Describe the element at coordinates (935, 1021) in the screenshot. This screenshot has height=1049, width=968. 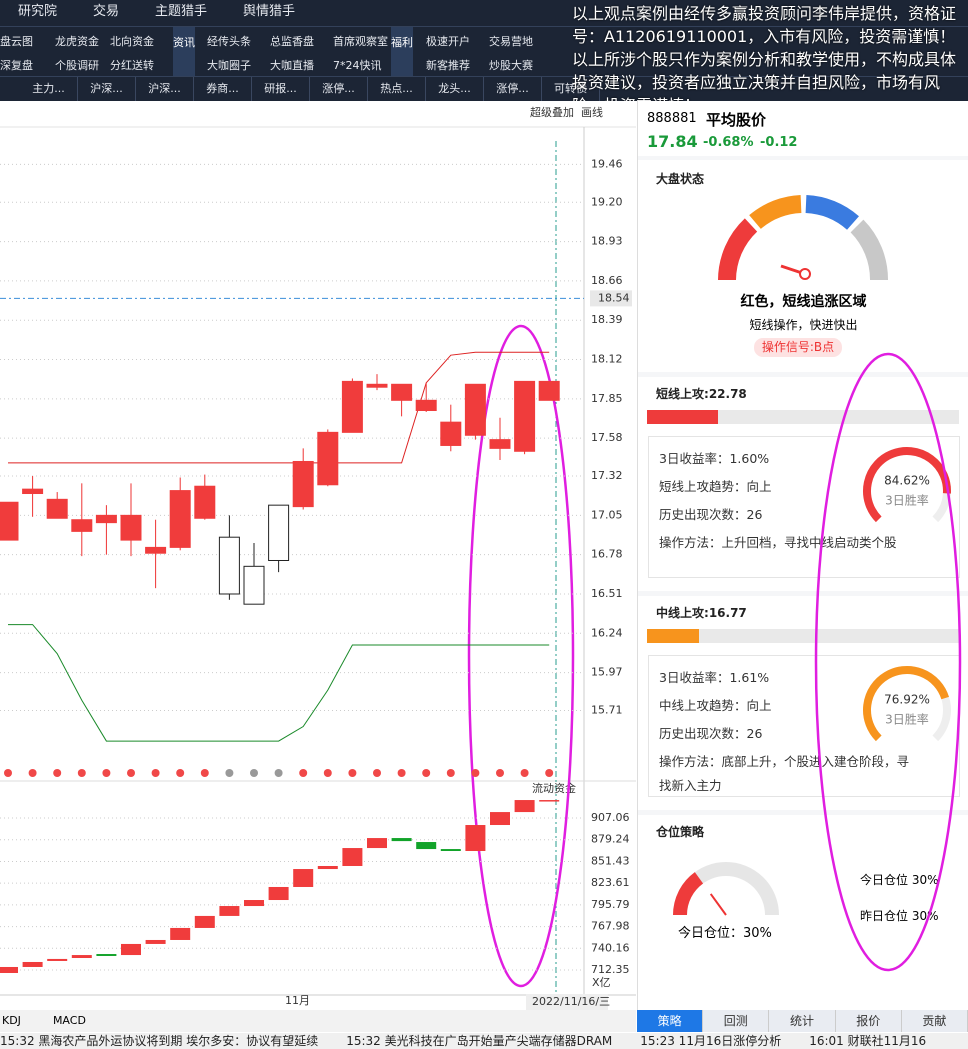
I see `panel-tab: 贡献` at that location.